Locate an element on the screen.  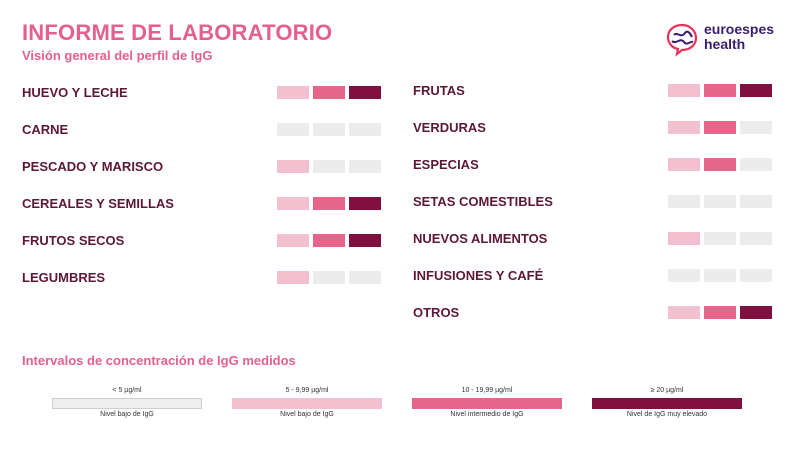
category-row: OTROS is located at coordinates (593, 312).